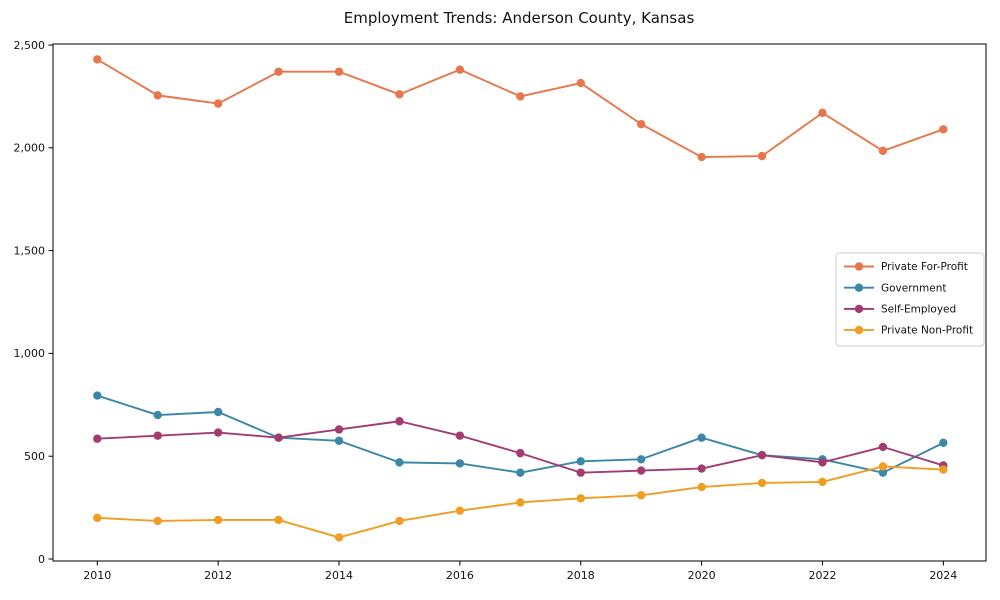 The image size is (1000, 600). I want to click on x-tick-label: 2018, so click(581, 575).